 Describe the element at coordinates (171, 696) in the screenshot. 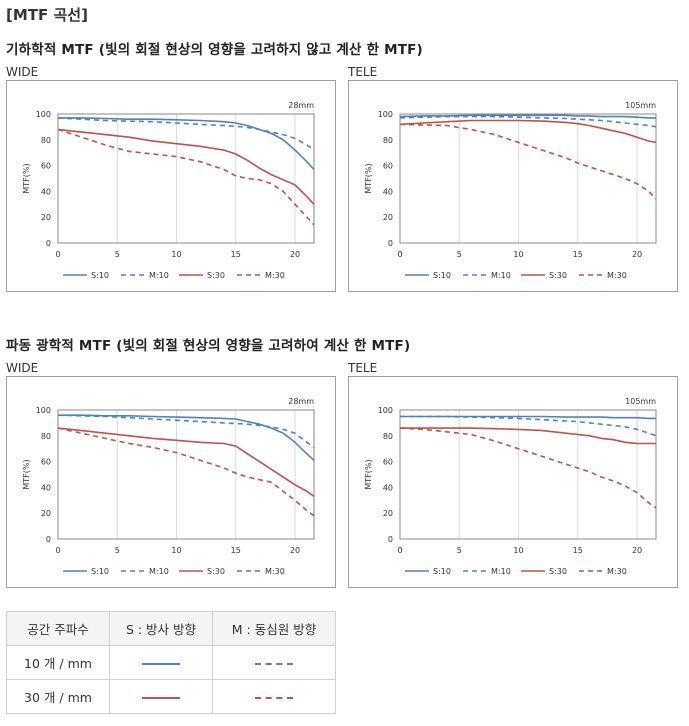

I see `legend-table-row: 30 개 / mm` at that location.